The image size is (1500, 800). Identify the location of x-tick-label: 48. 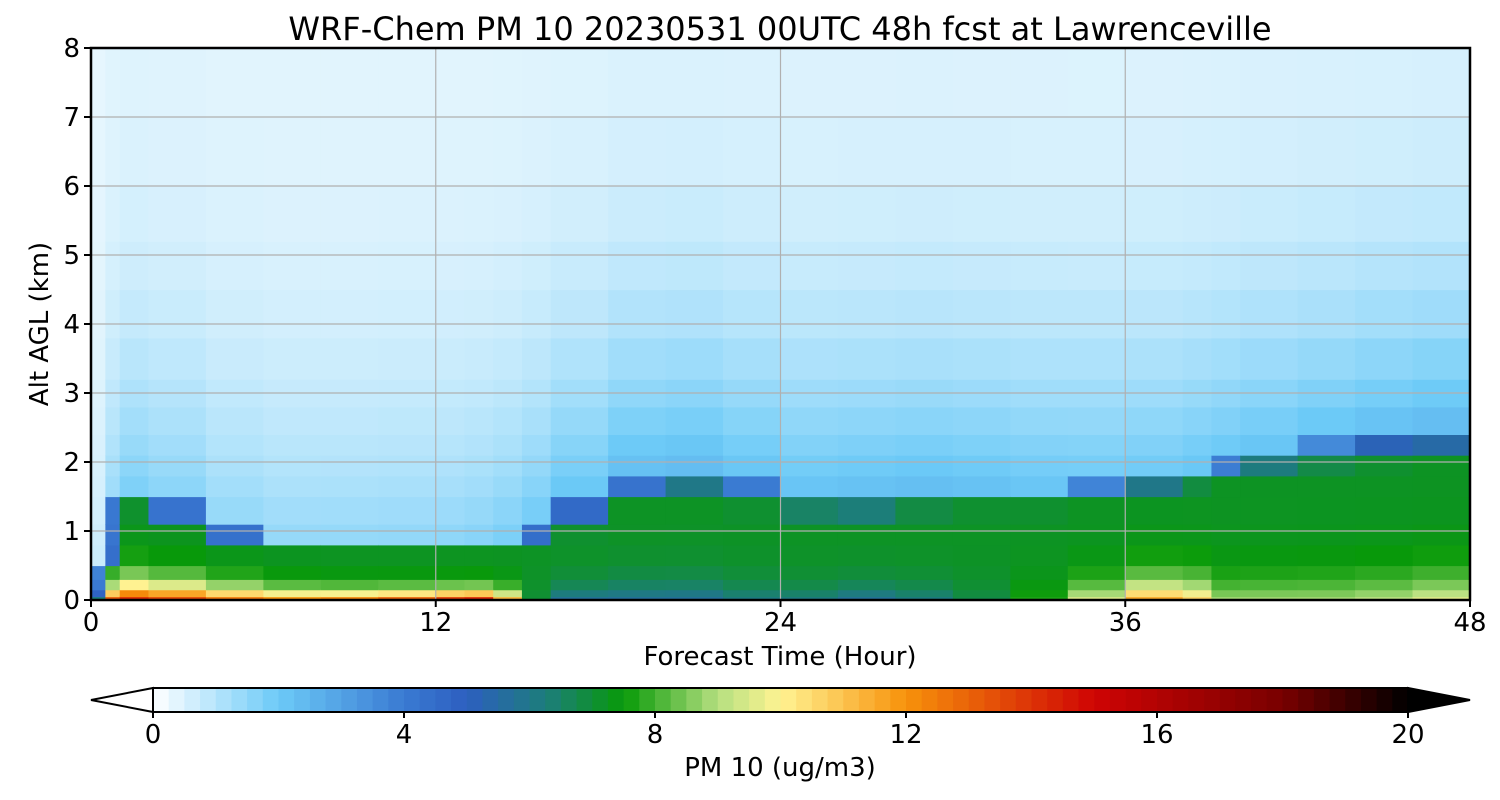
(1469, 623).